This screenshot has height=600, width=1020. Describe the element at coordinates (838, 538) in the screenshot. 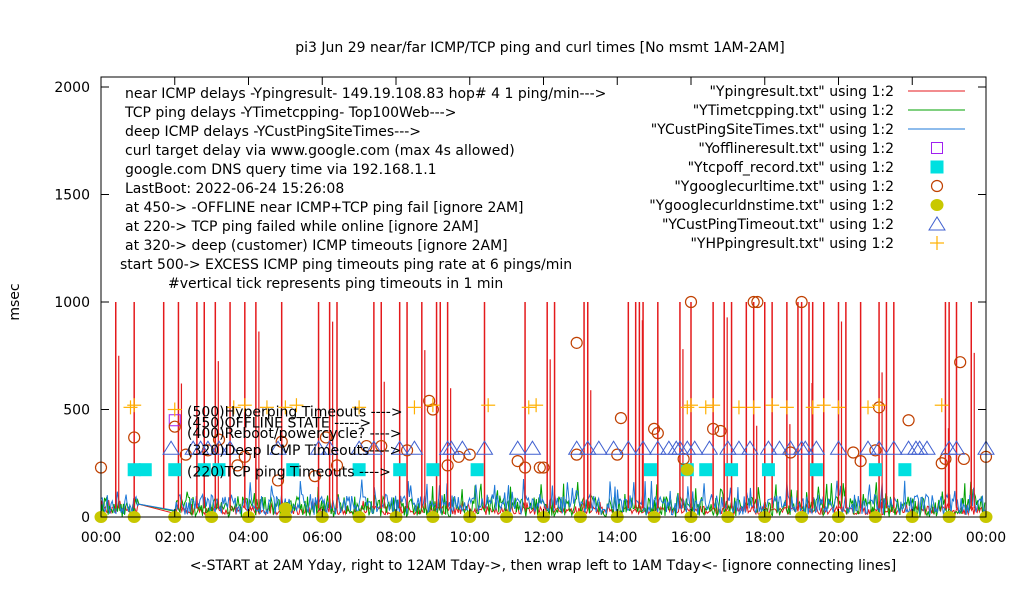

I see `x-tick-label: 20:00` at that location.